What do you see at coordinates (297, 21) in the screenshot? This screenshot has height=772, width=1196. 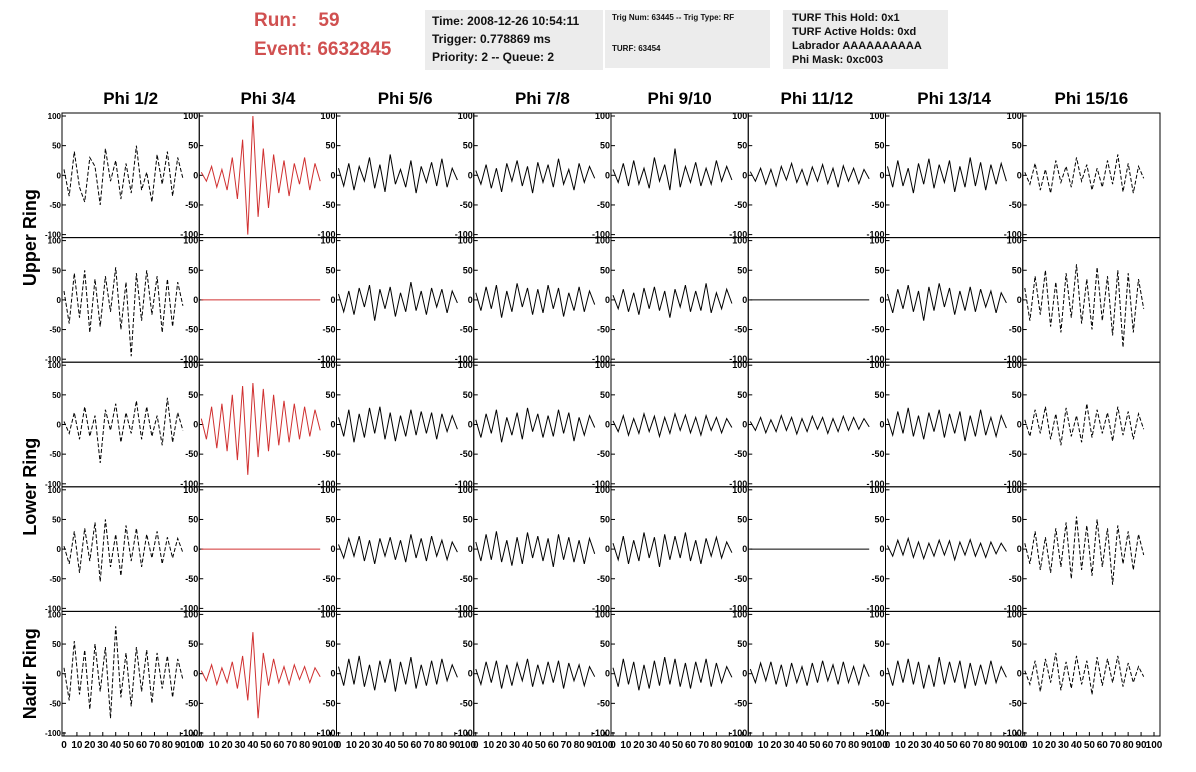 I see `run: Run: 59` at bounding box center [297, 21].